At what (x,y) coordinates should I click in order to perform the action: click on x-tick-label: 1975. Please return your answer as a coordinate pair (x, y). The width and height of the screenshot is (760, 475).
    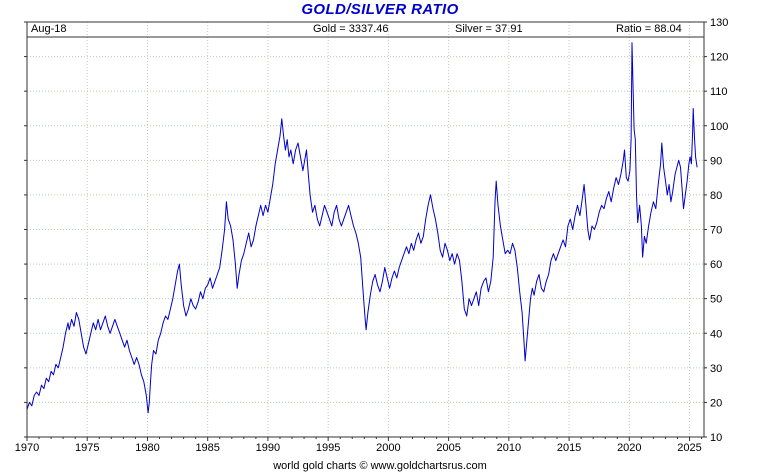
    Looking at the image, I should click on (87, 448).